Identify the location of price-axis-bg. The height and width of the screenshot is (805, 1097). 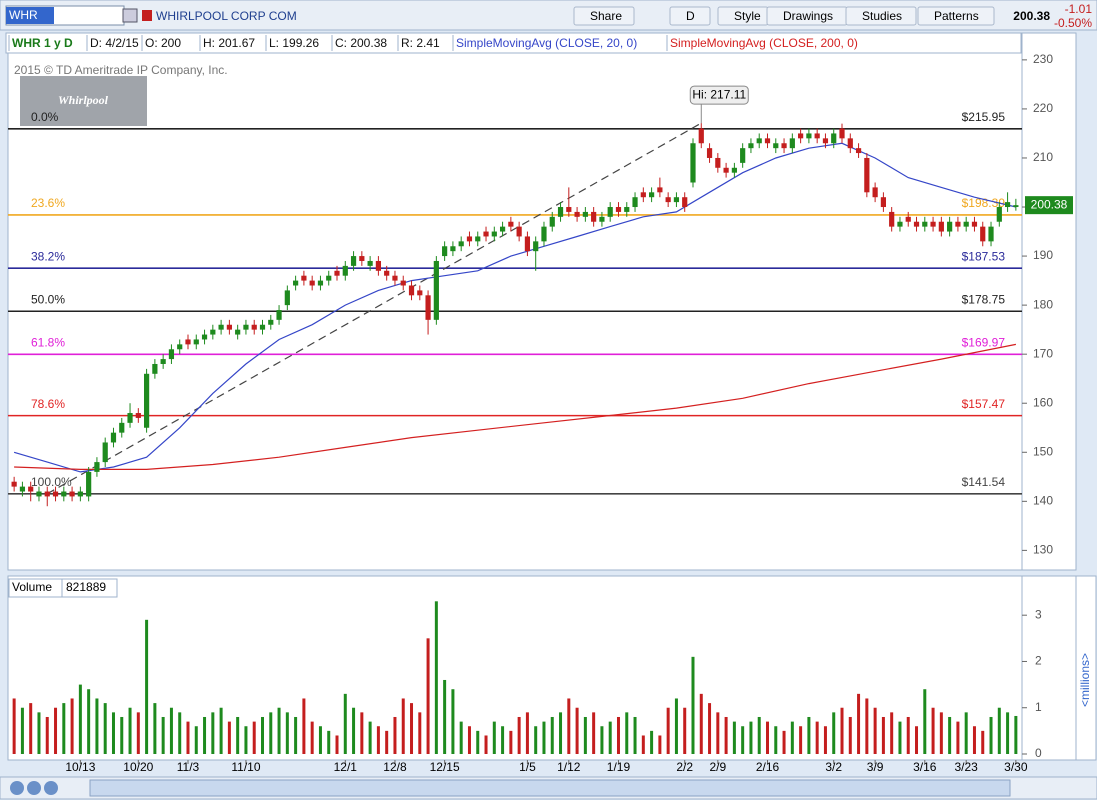
(1049, 301).